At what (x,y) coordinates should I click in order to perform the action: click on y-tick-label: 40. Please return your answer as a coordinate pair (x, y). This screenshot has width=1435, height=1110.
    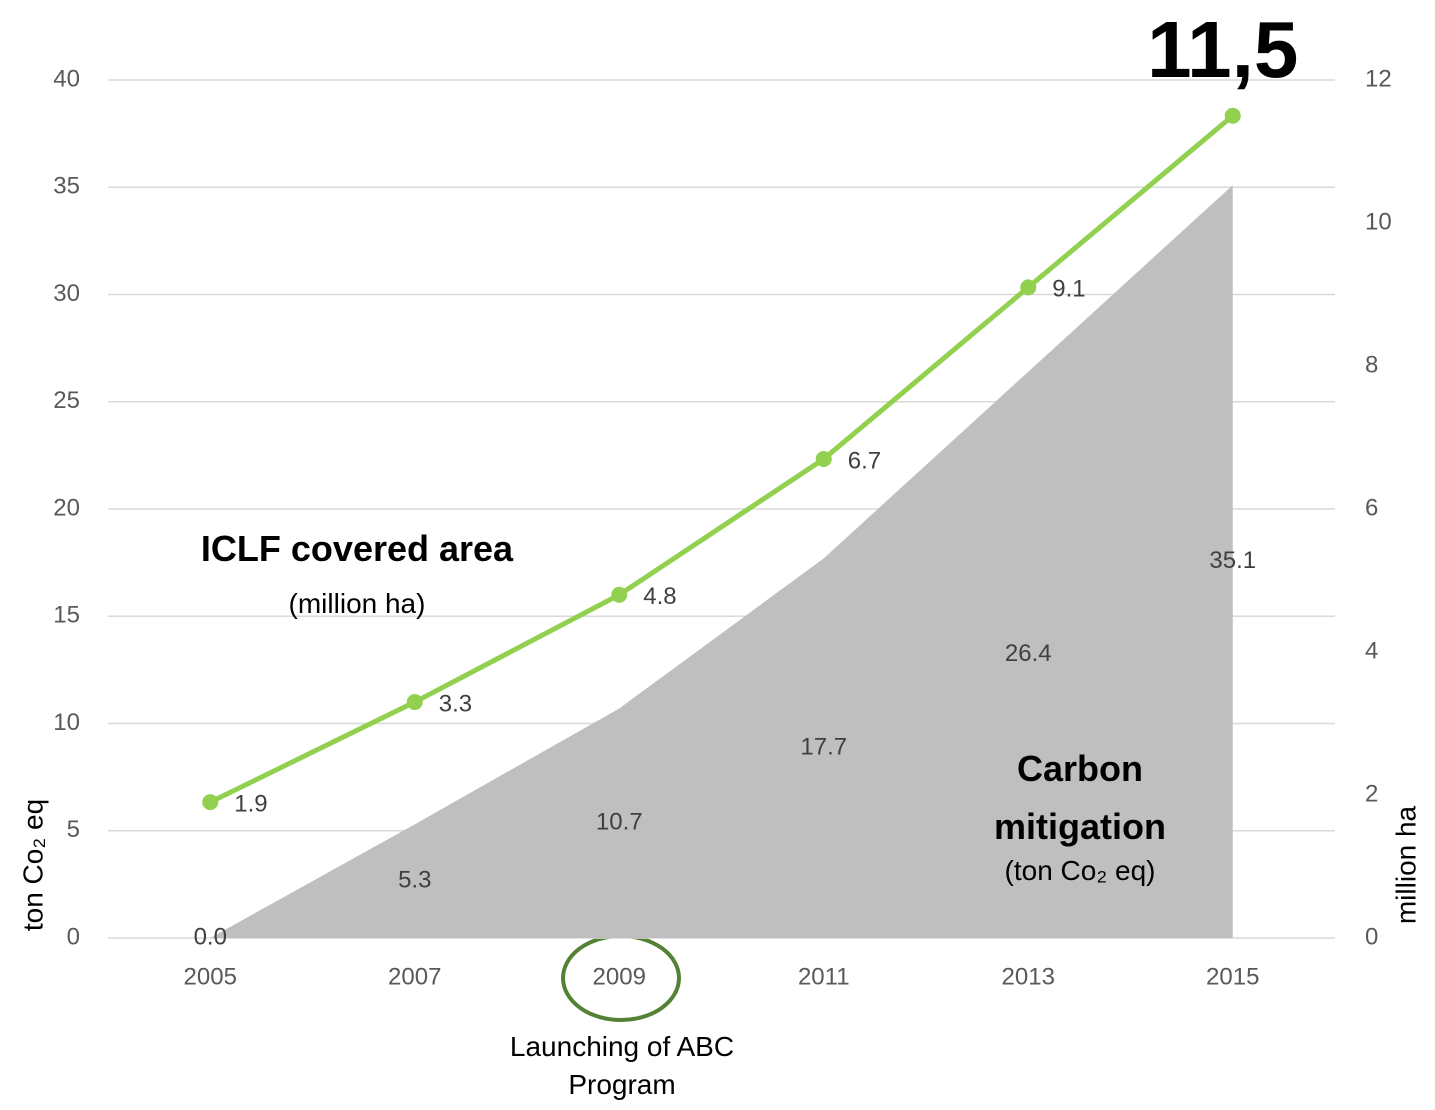
    Looking at the image, I should click on (66, 78).